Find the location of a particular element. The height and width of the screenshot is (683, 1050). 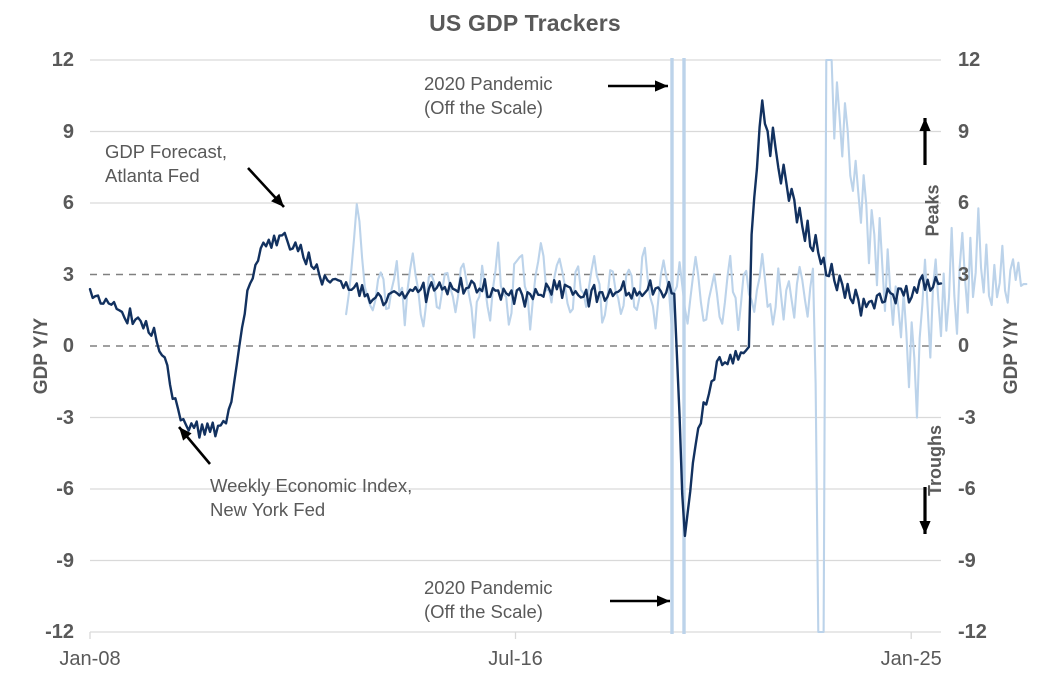

y-tick-left-9: 9 is located at coordinates (68, 131).